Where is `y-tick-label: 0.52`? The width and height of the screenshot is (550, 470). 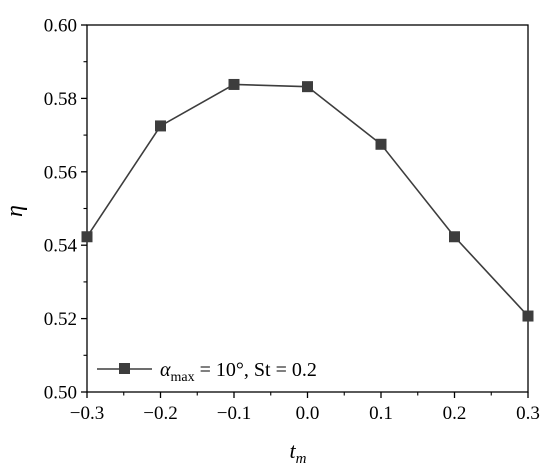
y-tick-label: 0.52 is located at coordinates (60, 319).